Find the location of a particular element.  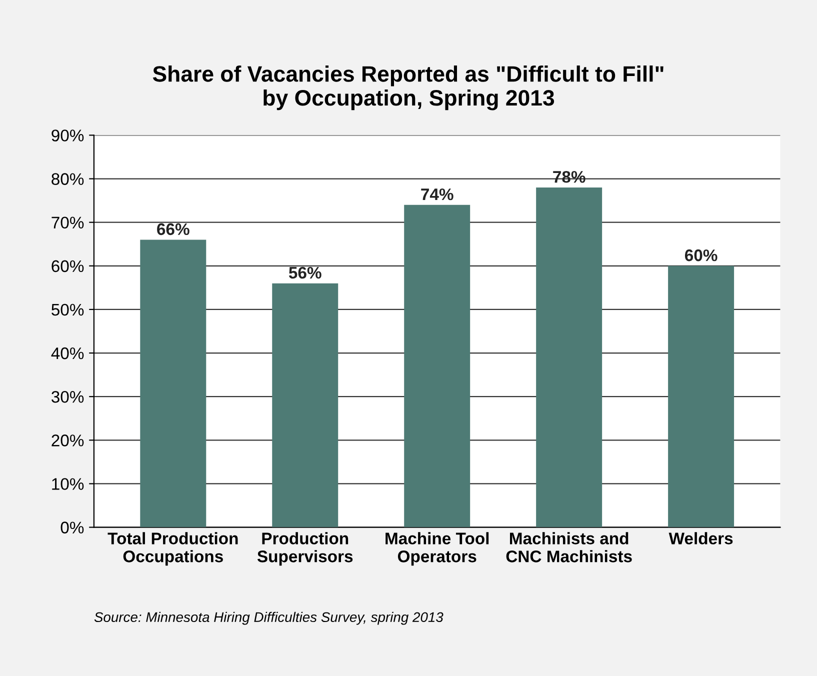

y-tick-label: 10% is located at coordinates (68, 484).